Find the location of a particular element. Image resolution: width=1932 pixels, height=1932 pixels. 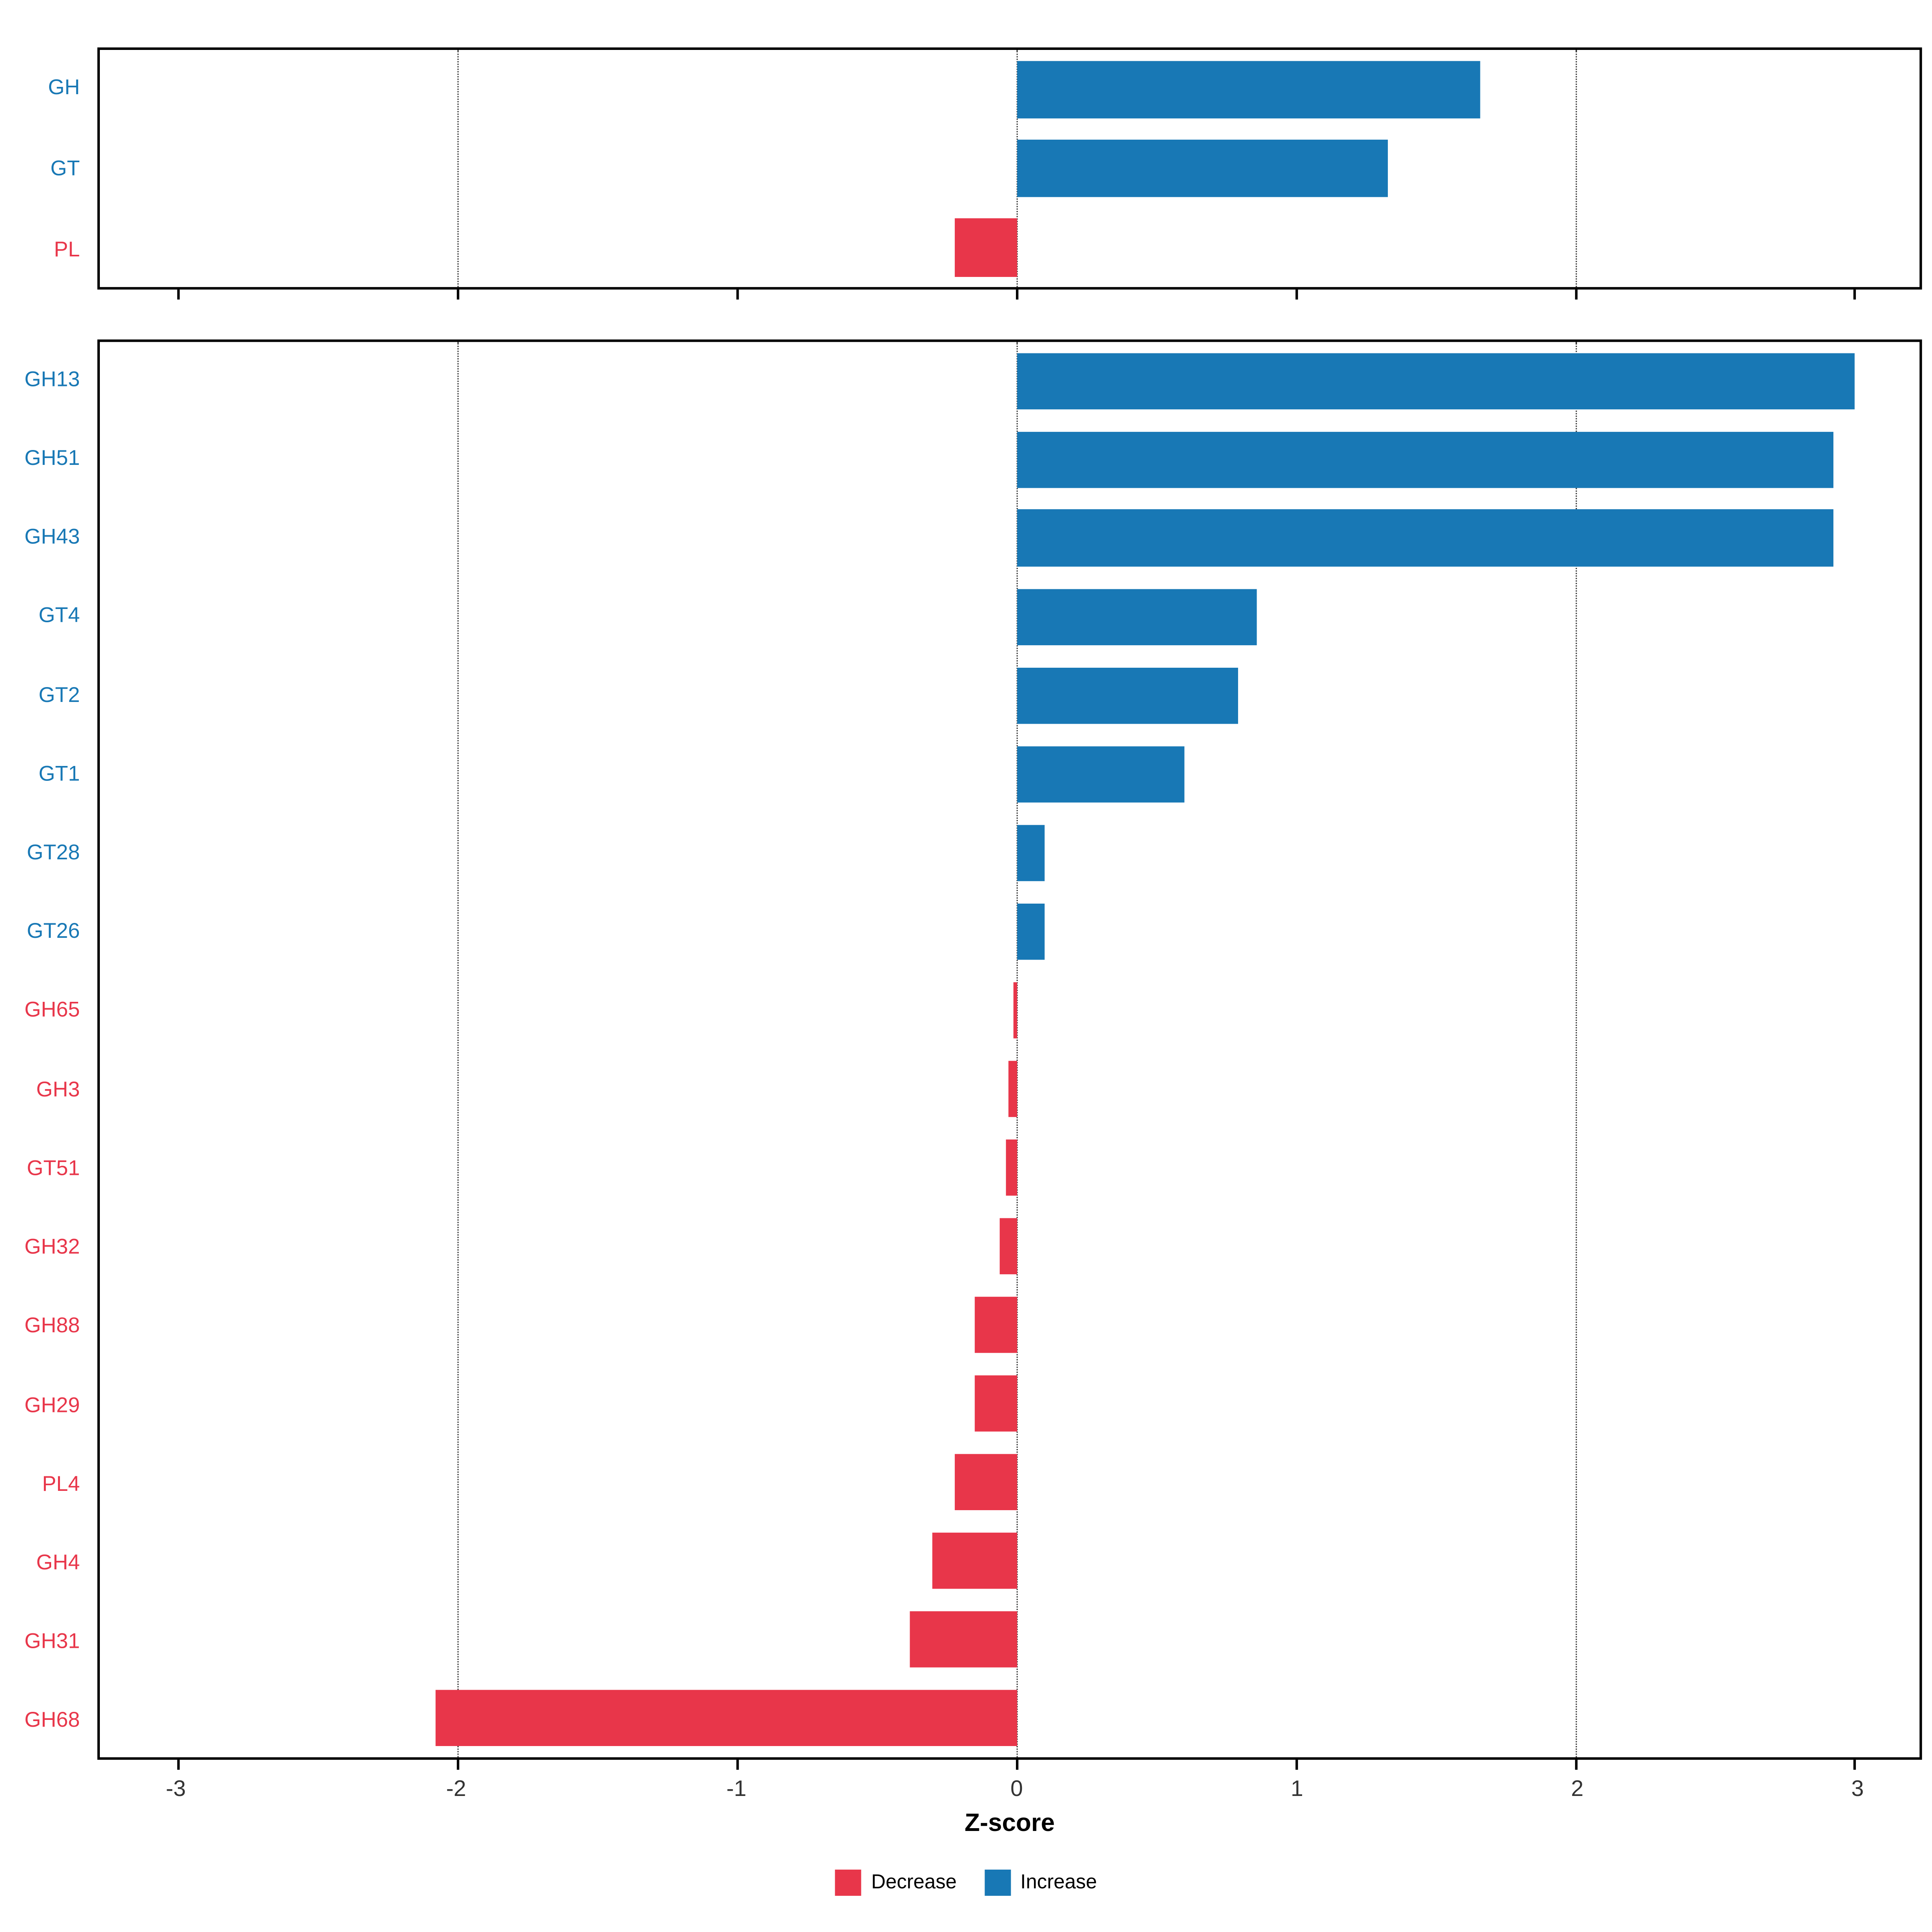

bar-GT1 is located at coordinates (1100, 774).